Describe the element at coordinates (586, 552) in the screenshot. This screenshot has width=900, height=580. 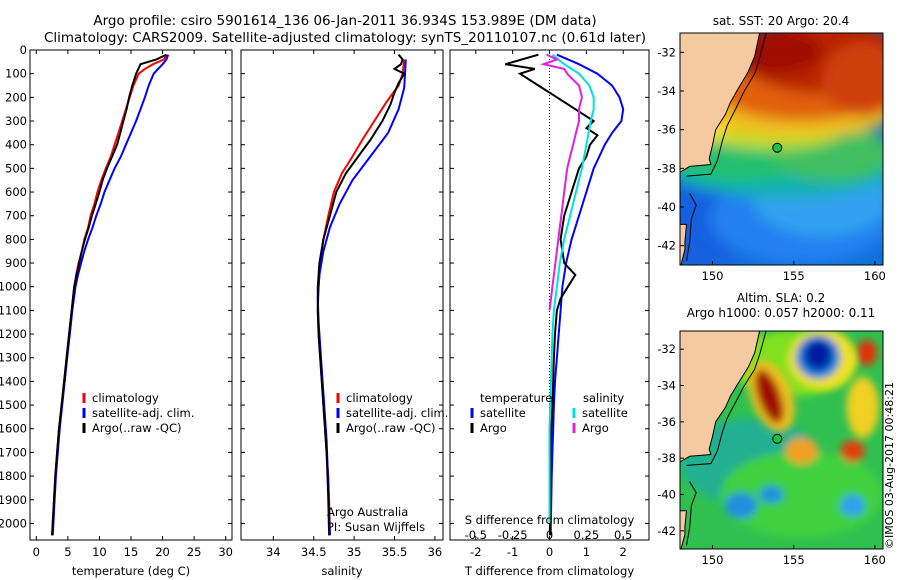
I see `x-tick-label: 1` at that location.